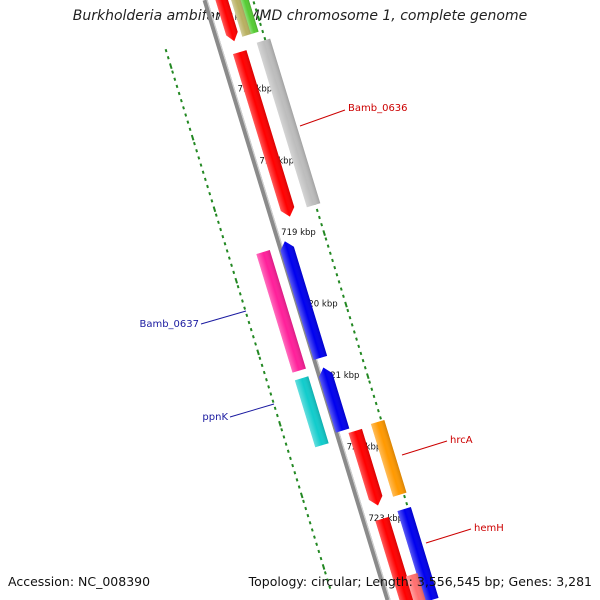 The width and height of the screenshot is (600, 600). Describe the element at coordinates (246, 17) in the screenshot. I see `gene-block-green-top` at that location.